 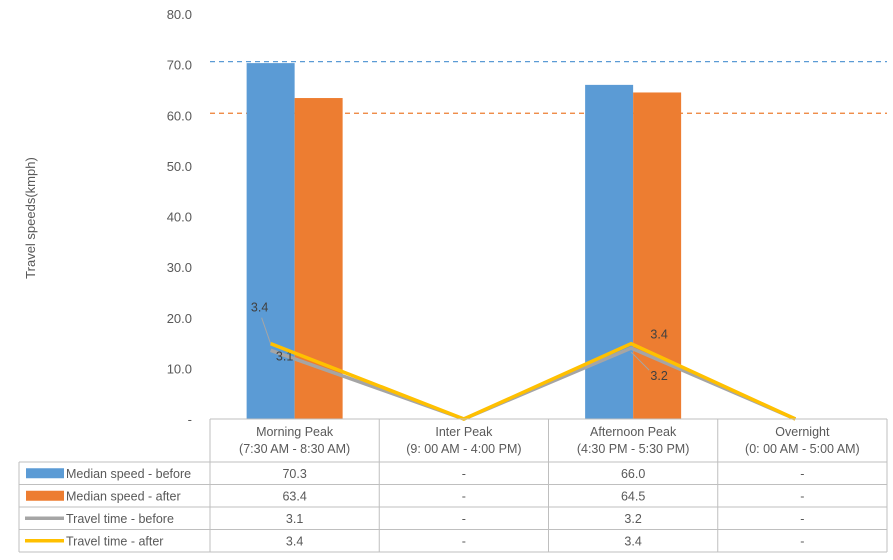 What do you see at coordinates (128, 474) in the screenshot?
I see `legend-entry: Median speed - before` at bounding box center [128, 474].